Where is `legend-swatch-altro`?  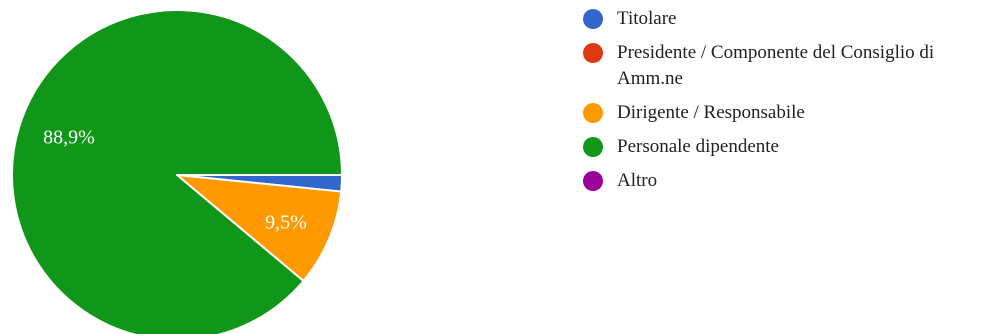 legend-swatch-altro is located at coordinates (593, 181).